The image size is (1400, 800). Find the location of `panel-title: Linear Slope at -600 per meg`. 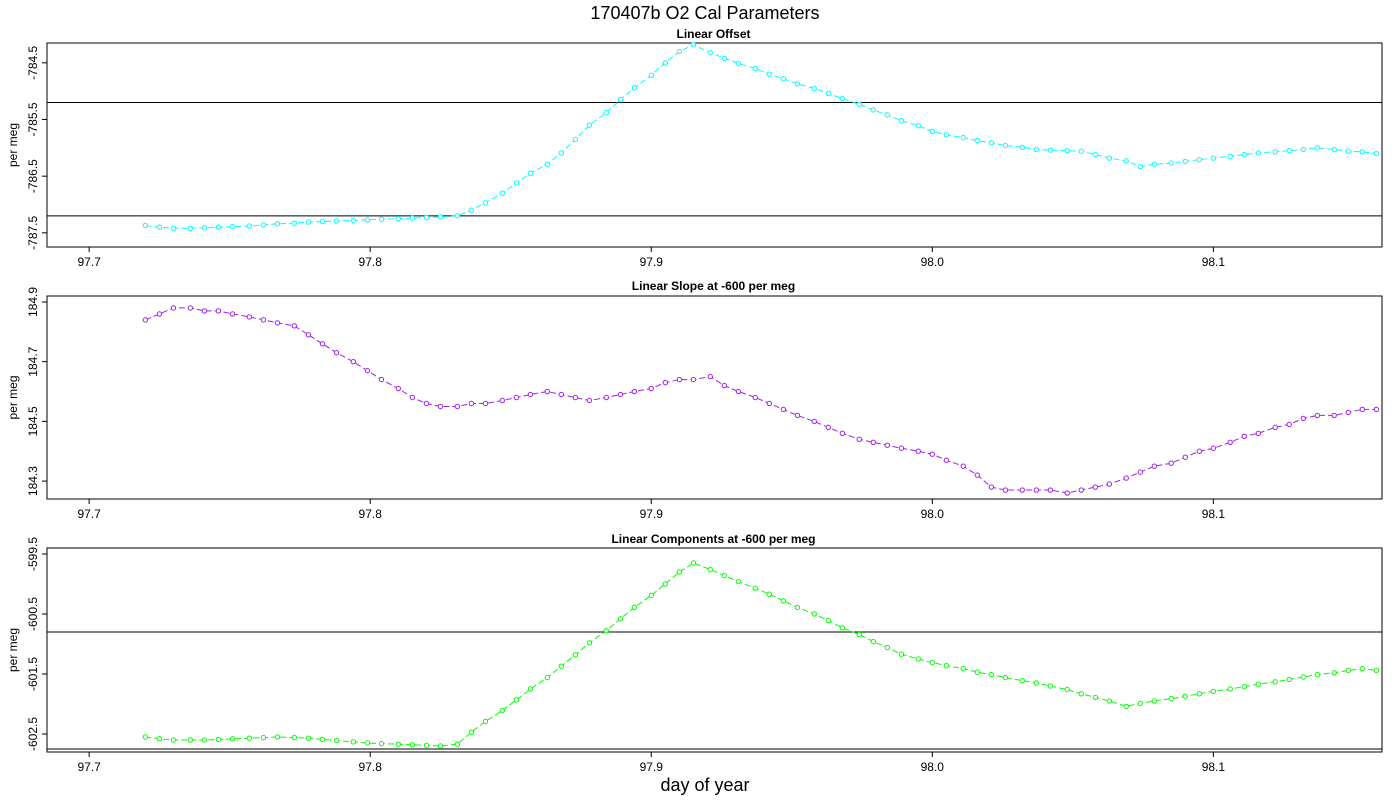

panel-title: Linear Slope at -600 per meg is located at coordinates (713, 286).